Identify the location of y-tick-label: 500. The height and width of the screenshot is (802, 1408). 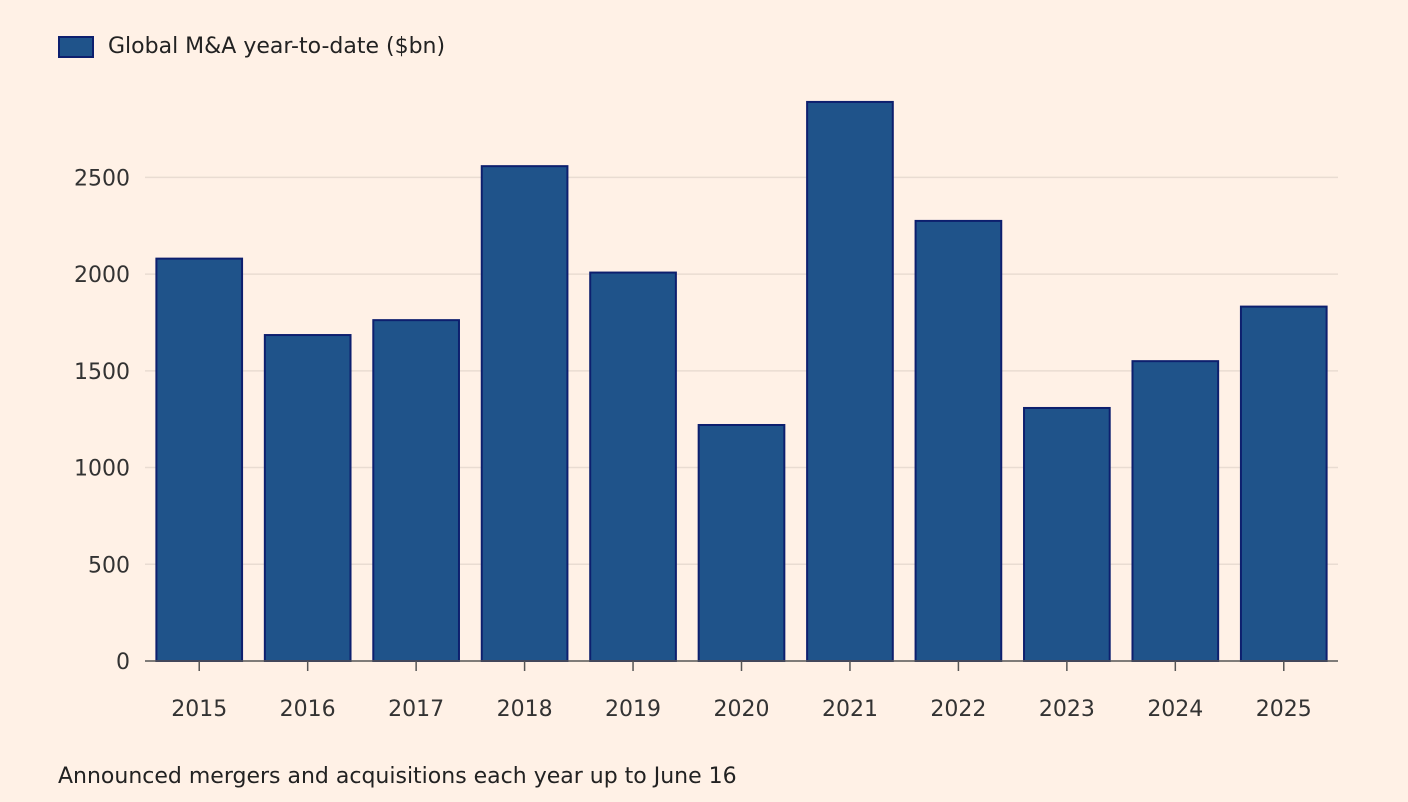
(109, 565).